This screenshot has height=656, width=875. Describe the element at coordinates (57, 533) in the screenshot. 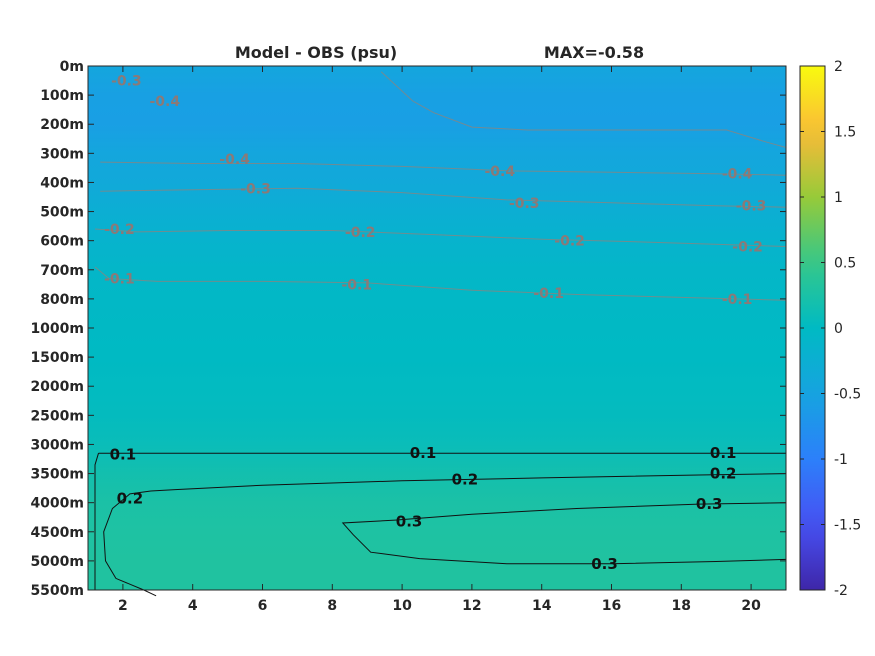

I see `y-tick-label: 4500m` at that location.